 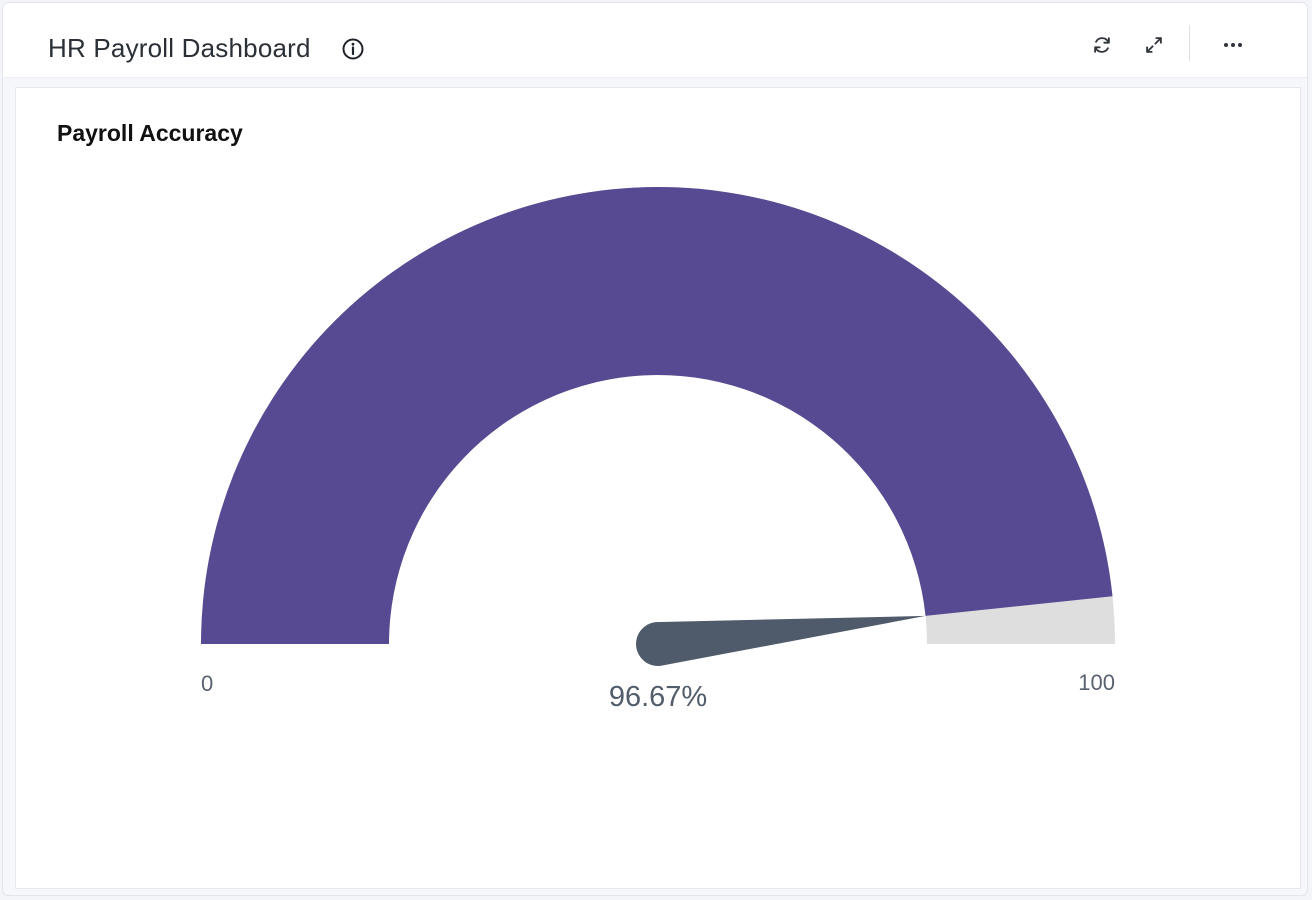 I want to click on toolbar-divider, so click(x=1189, y=43).